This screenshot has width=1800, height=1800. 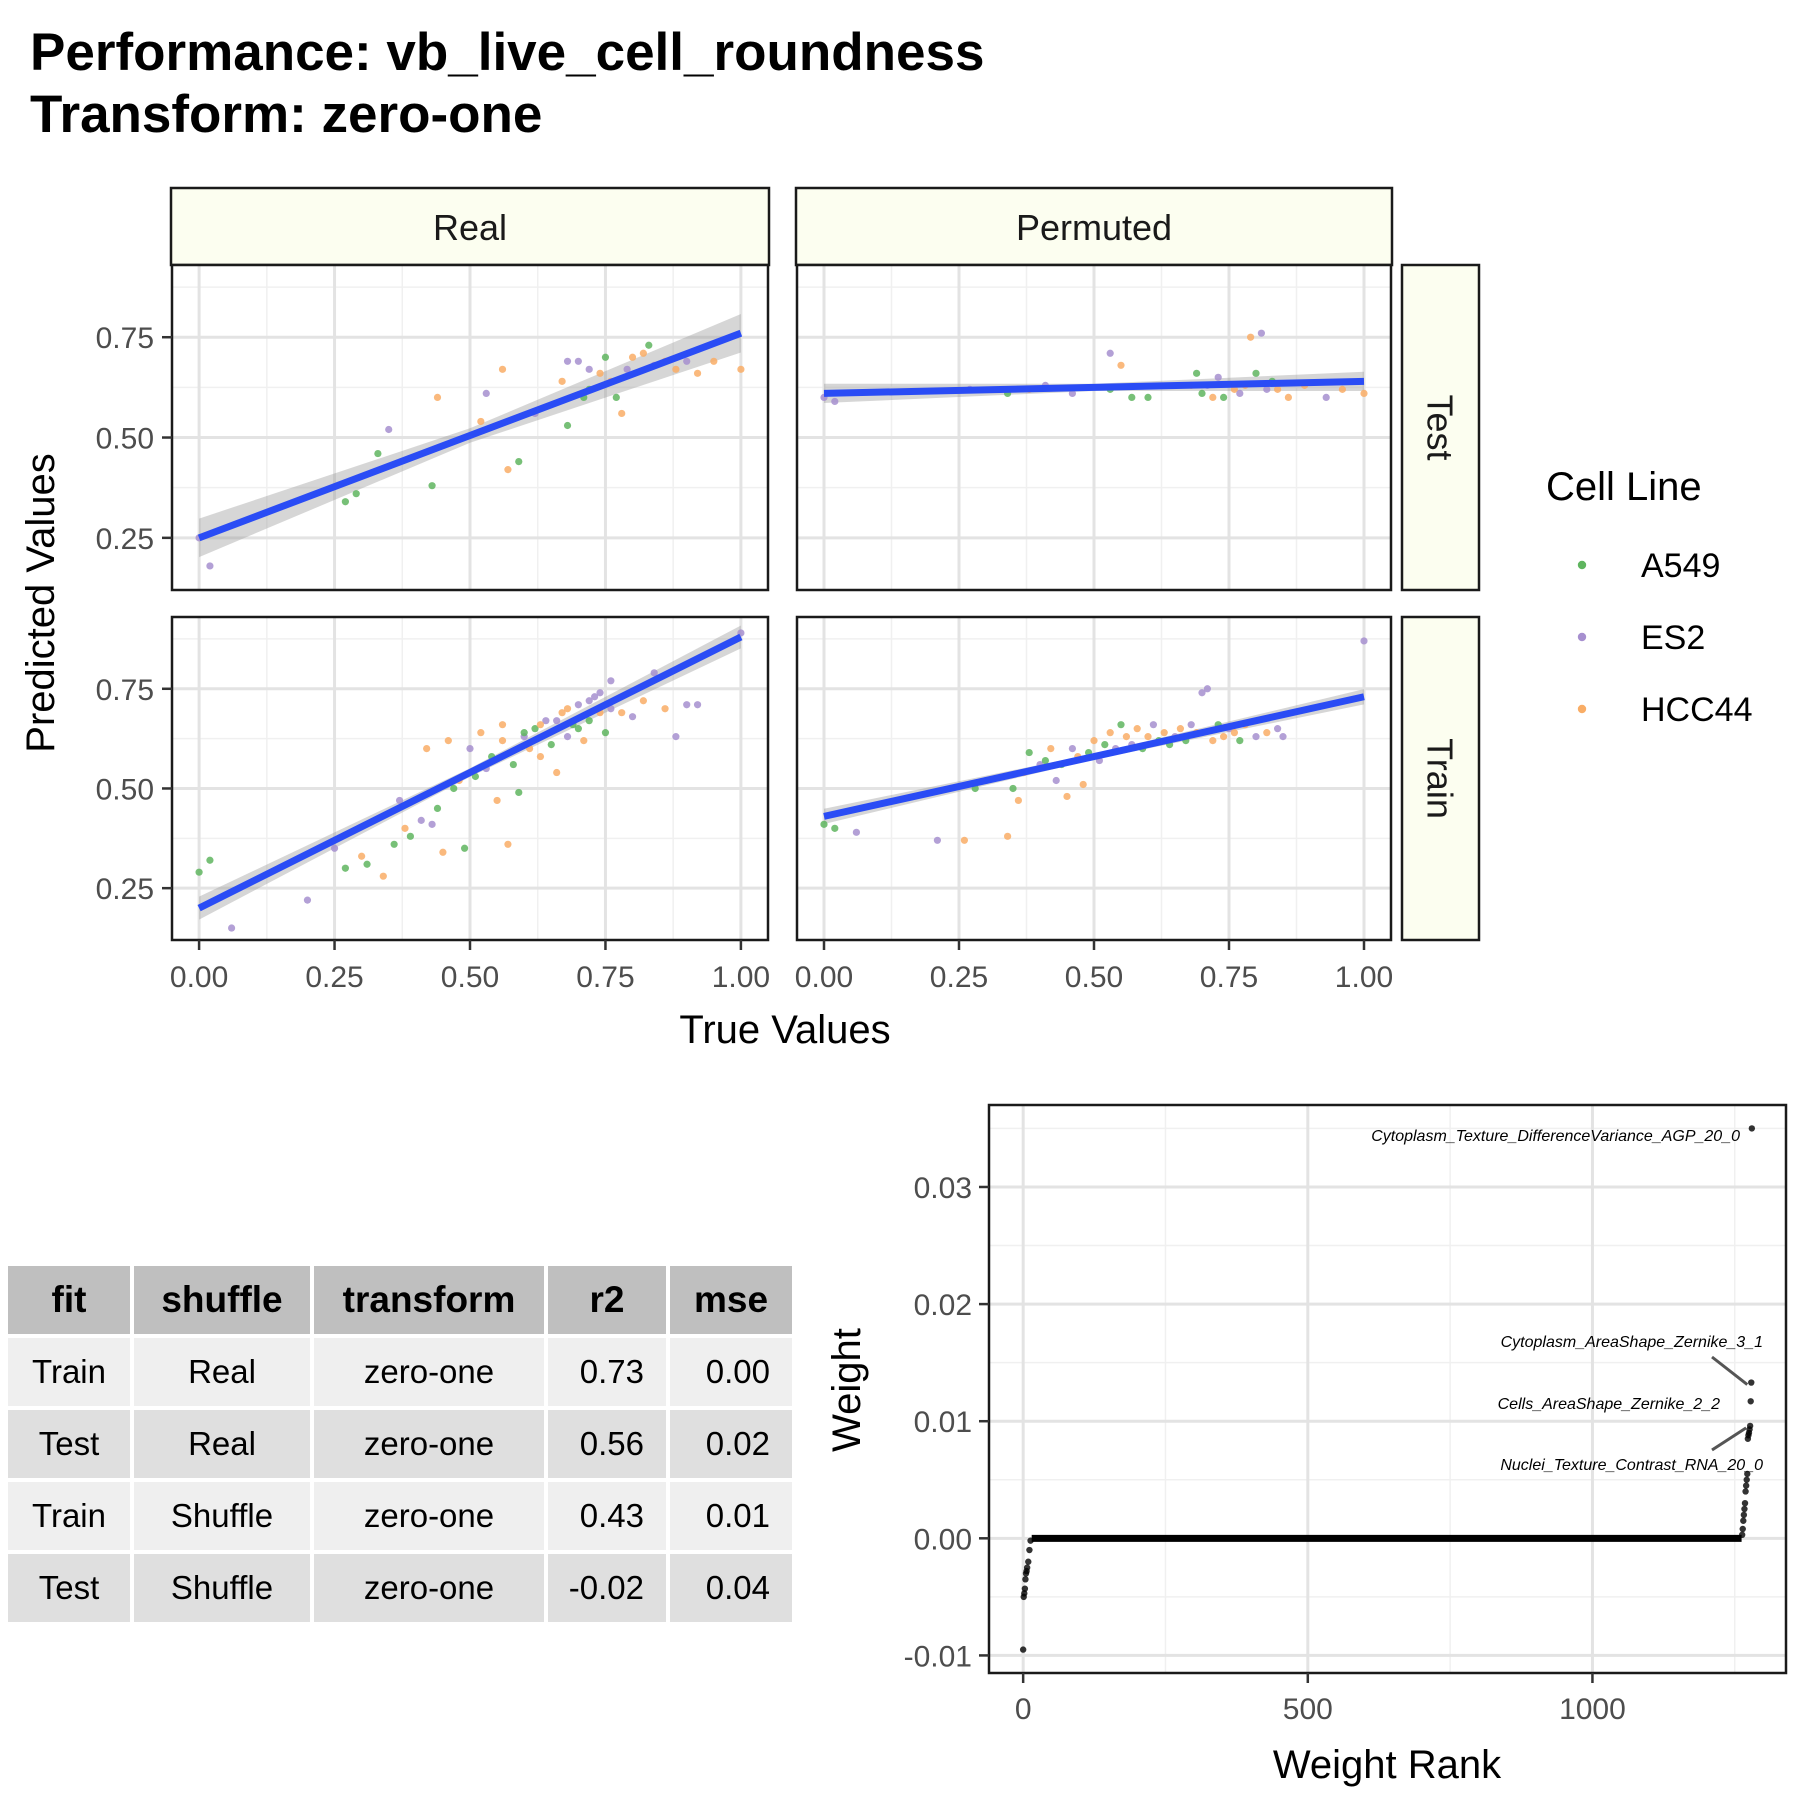 I want to click on panel-border, so click(x=470, y=427).